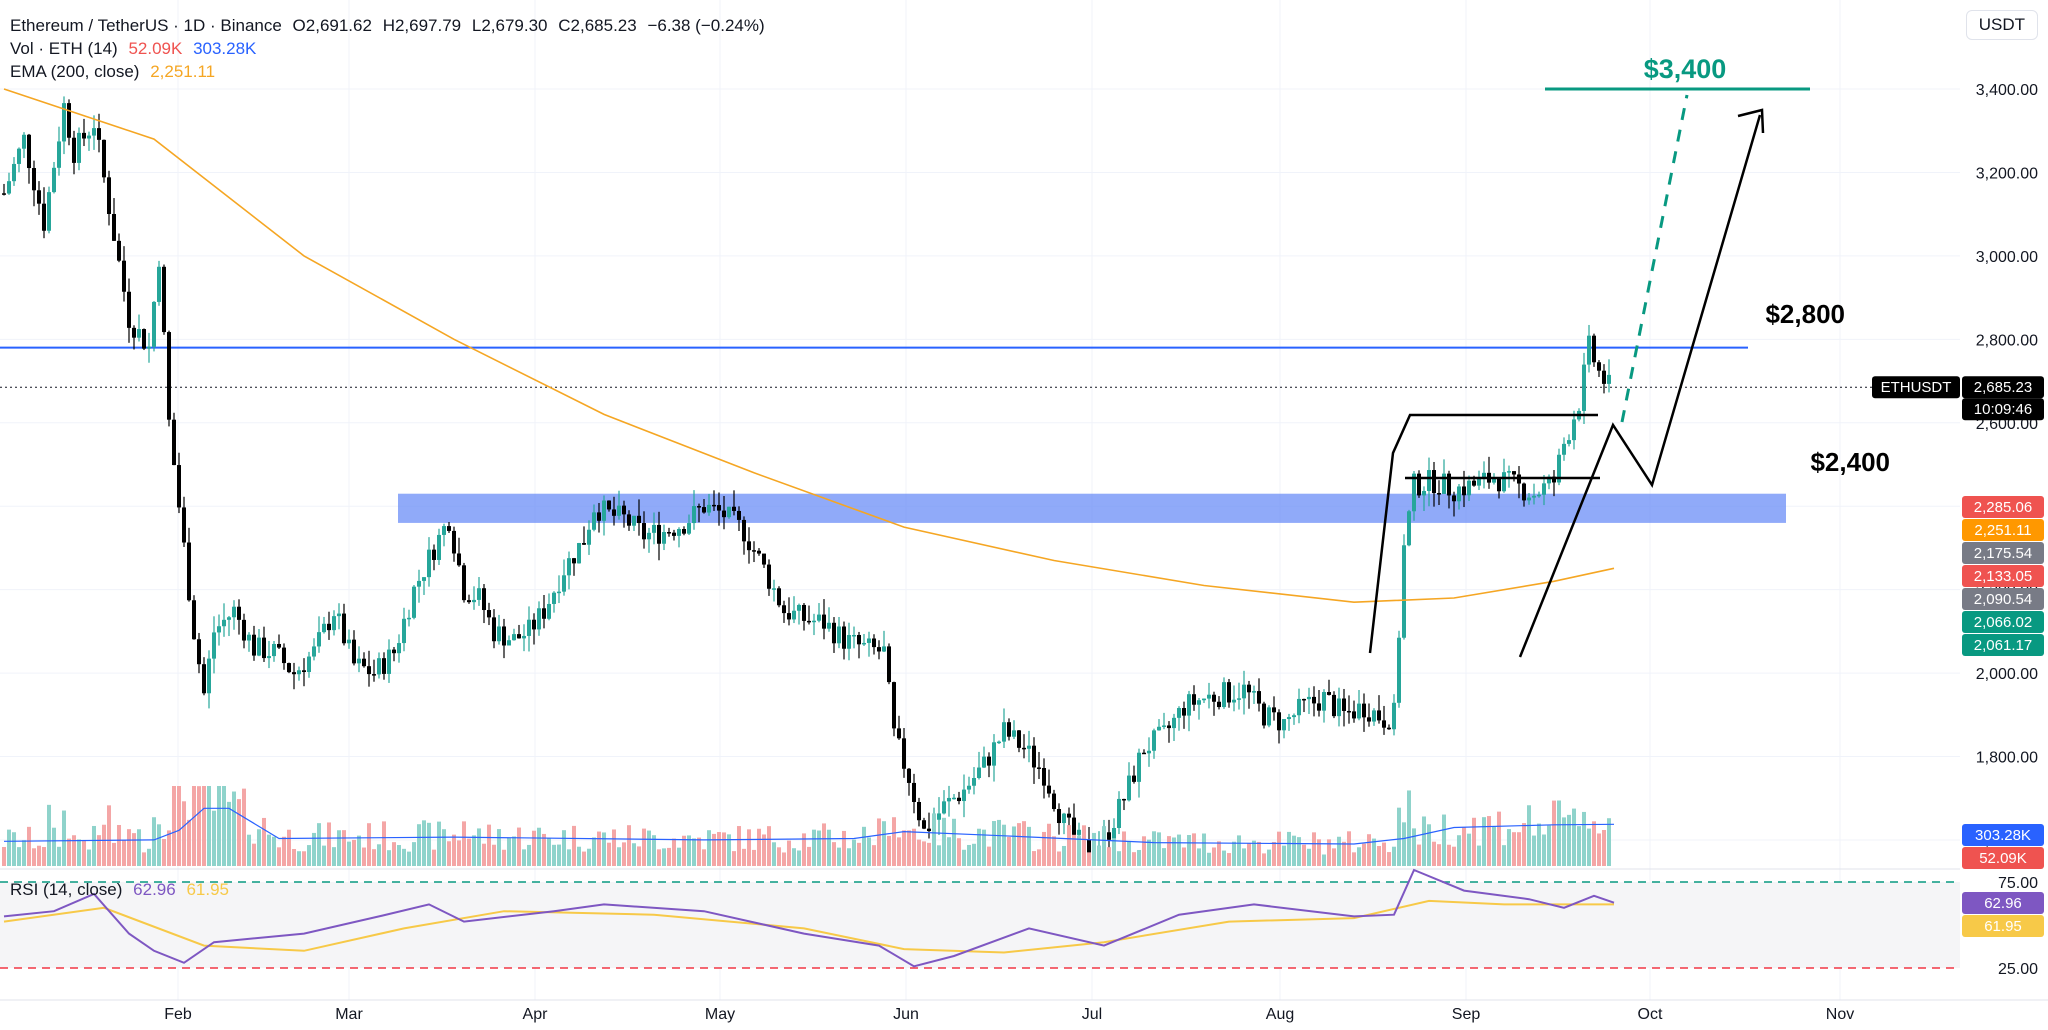 Image resolution: width=2048 pixels, height=1030 pixels. Describe the element at coordinates (2007, 758) in the screenshot. I see `price-tick-label: 1,800.00` at that location.